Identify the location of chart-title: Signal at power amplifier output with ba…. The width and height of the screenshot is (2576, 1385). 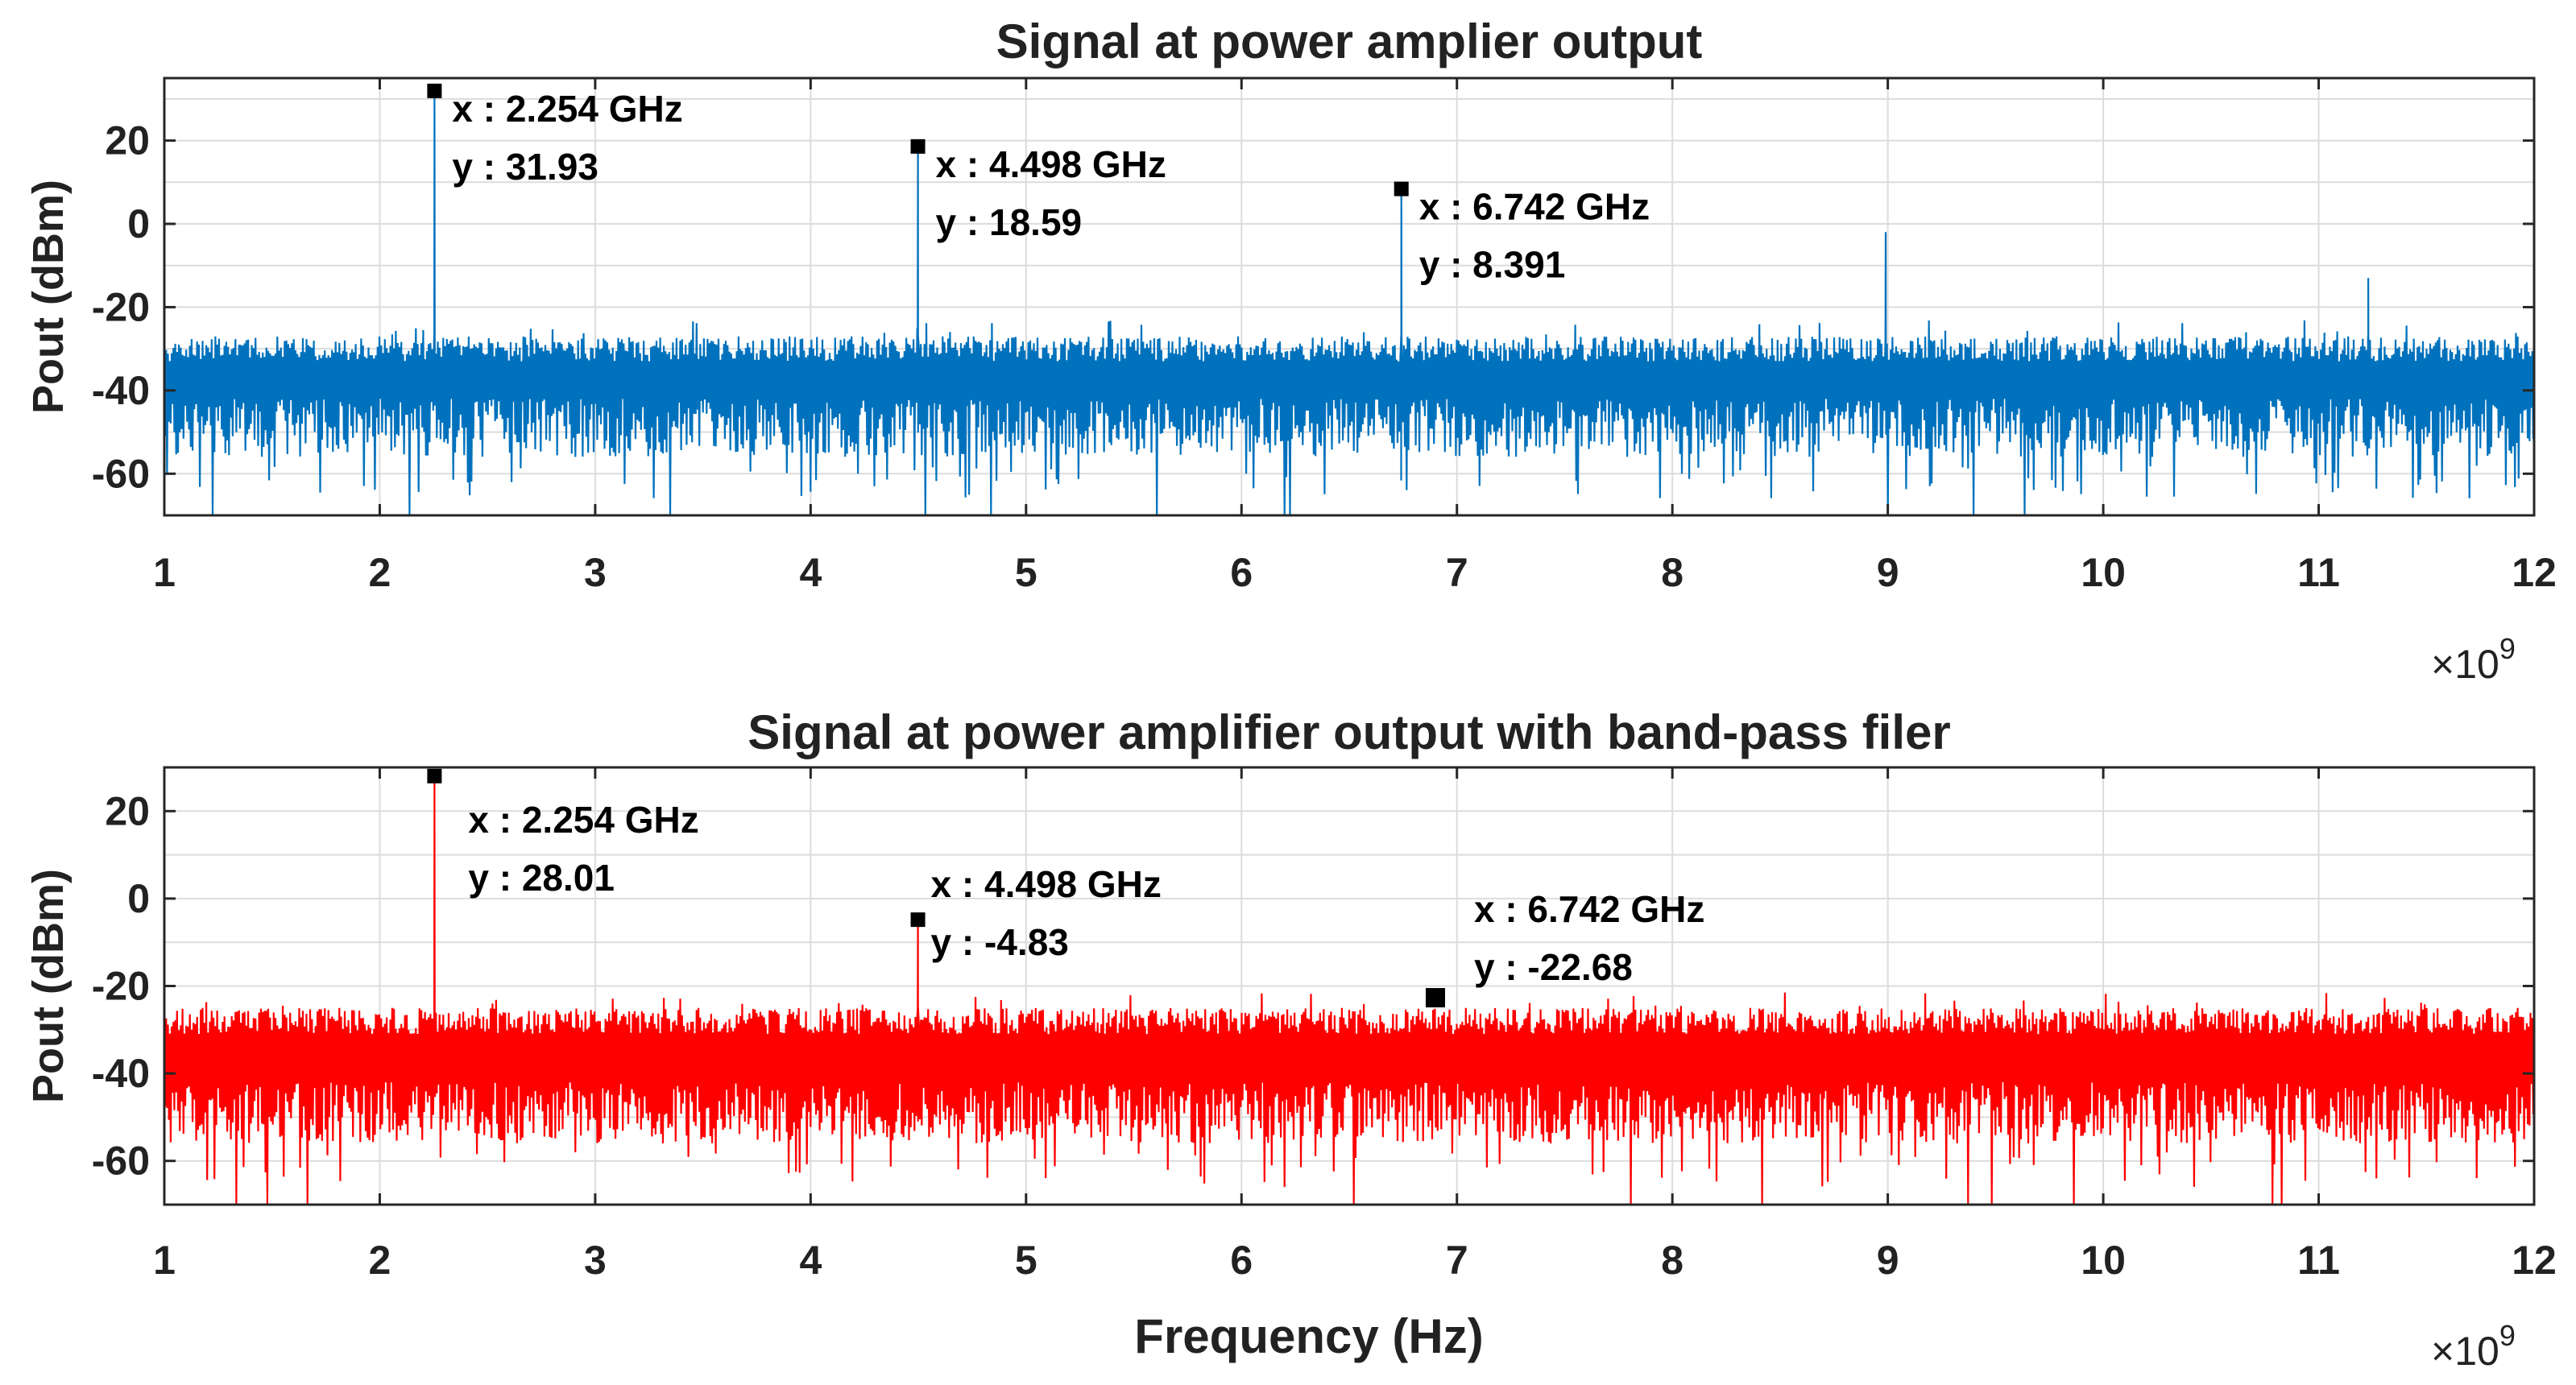
(1349, 732).